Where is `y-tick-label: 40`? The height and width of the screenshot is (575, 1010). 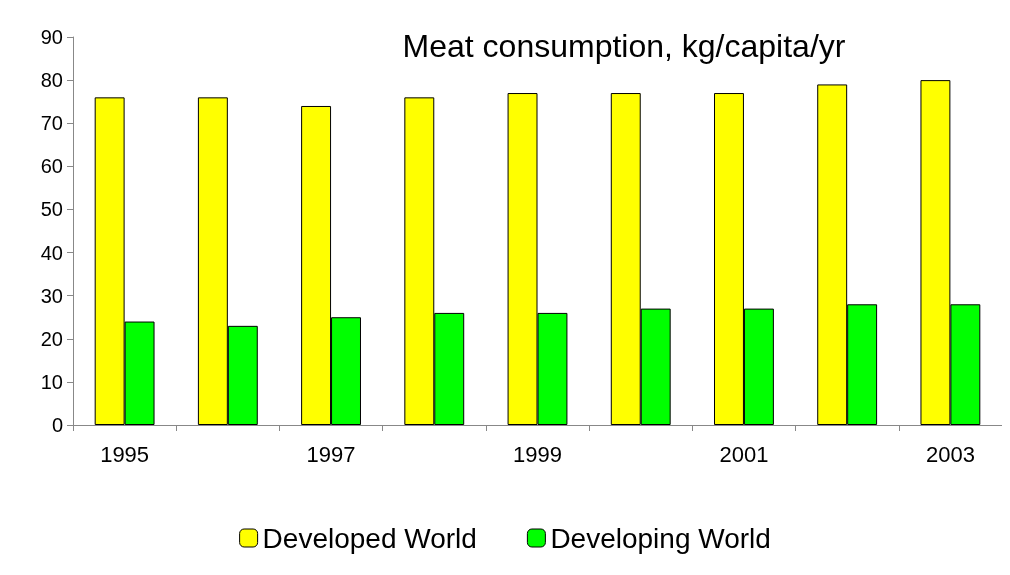
y-tick-label: 40 is located at coordinates (51, 252).